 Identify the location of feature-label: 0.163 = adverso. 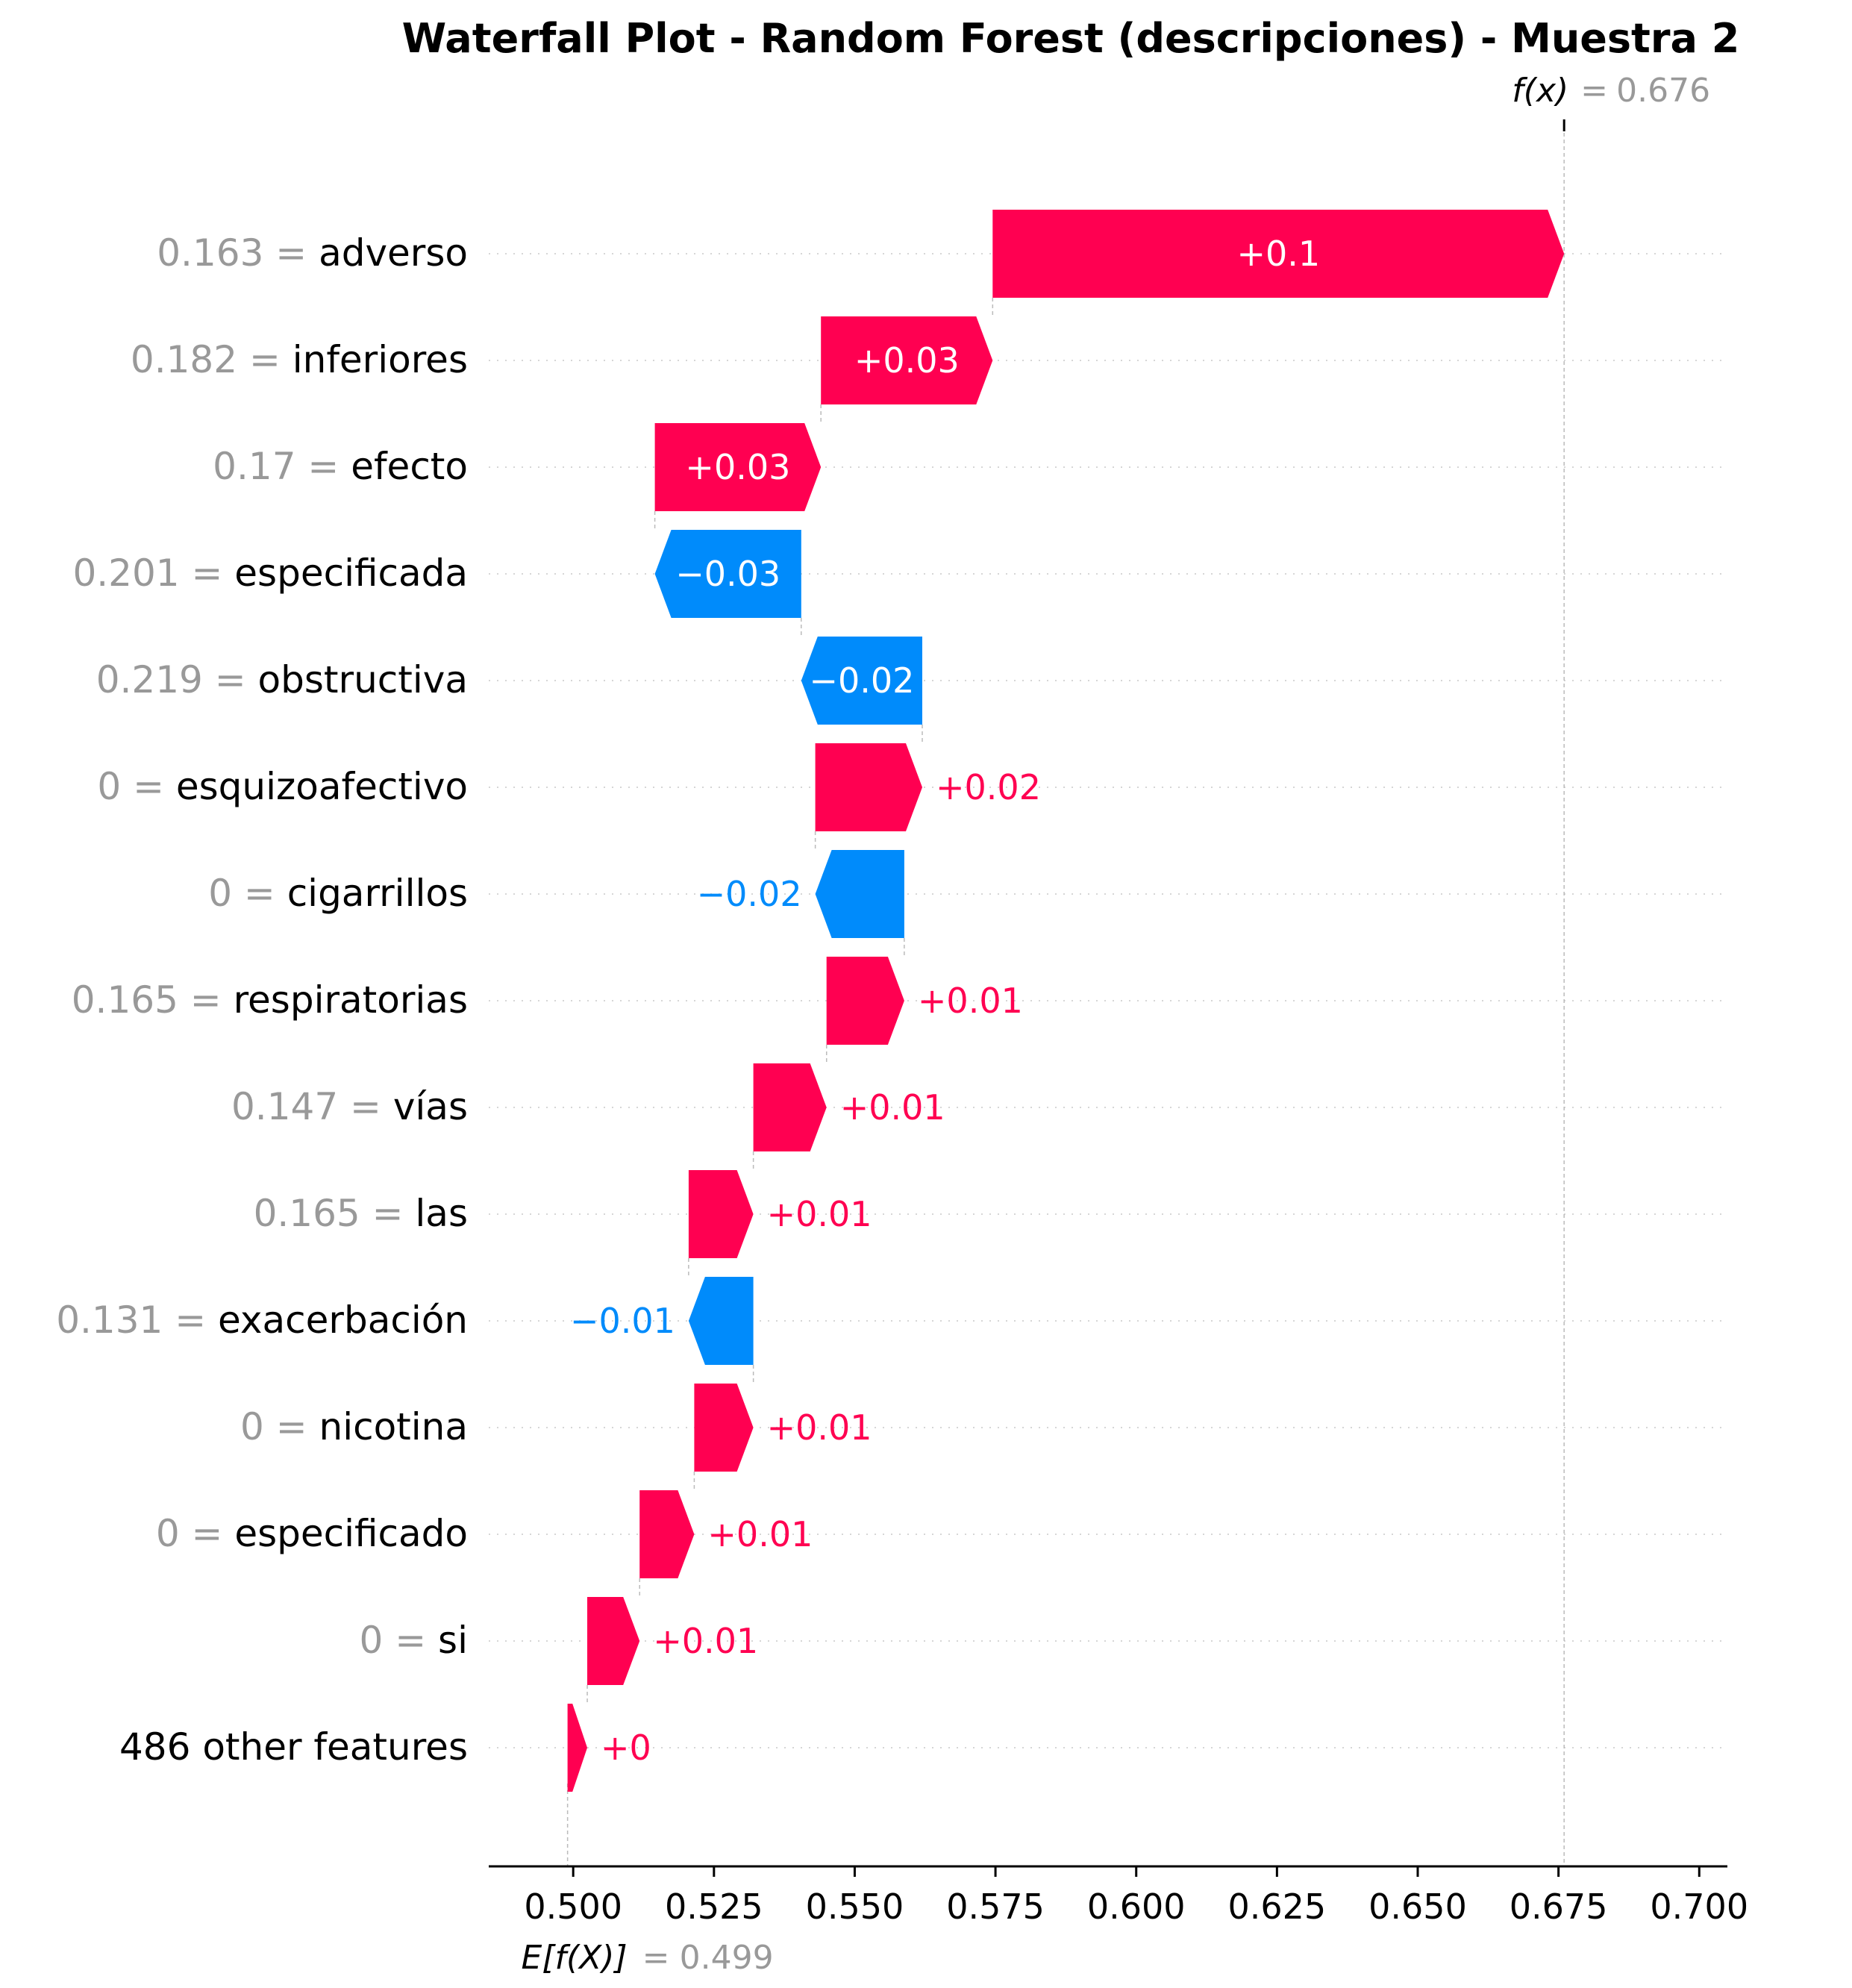
(312, 253).